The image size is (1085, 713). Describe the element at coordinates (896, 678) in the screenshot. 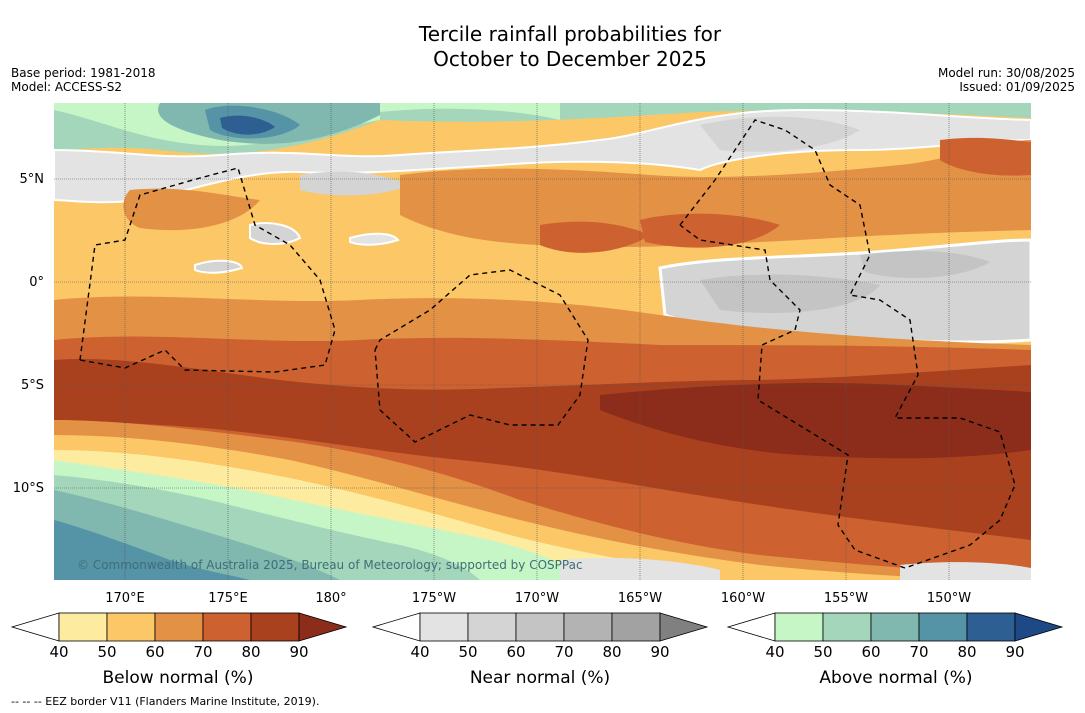

I see `colorbar-title-above: Above normal (%)` at that location.